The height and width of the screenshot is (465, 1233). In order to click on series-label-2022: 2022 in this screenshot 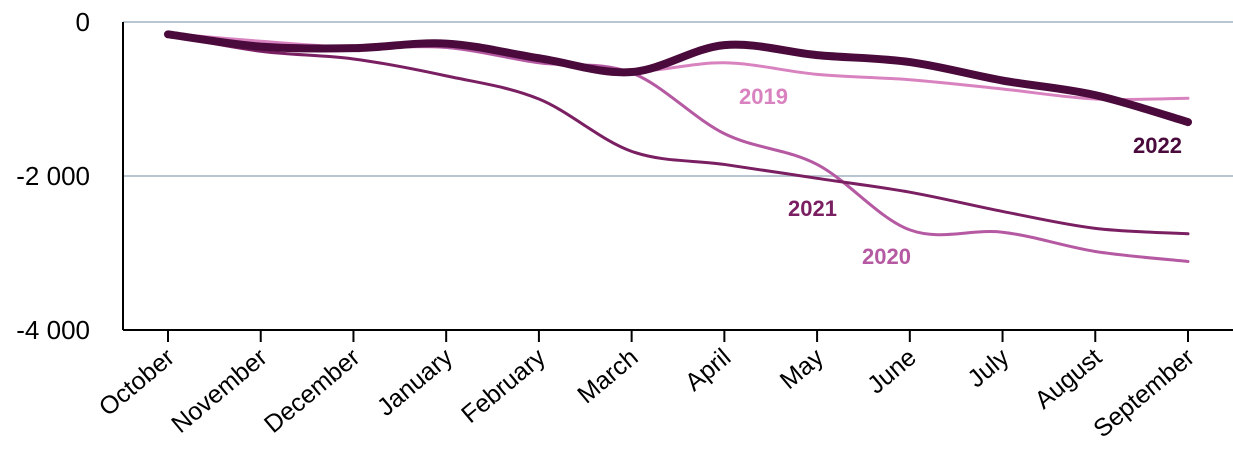, I will do `click(1157, 145)`.